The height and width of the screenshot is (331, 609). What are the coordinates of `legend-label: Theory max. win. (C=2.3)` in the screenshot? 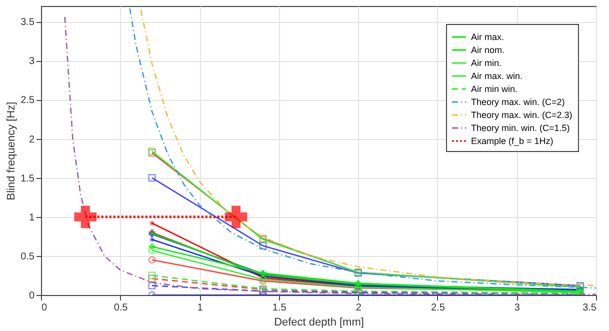 It's located at (521, 115).